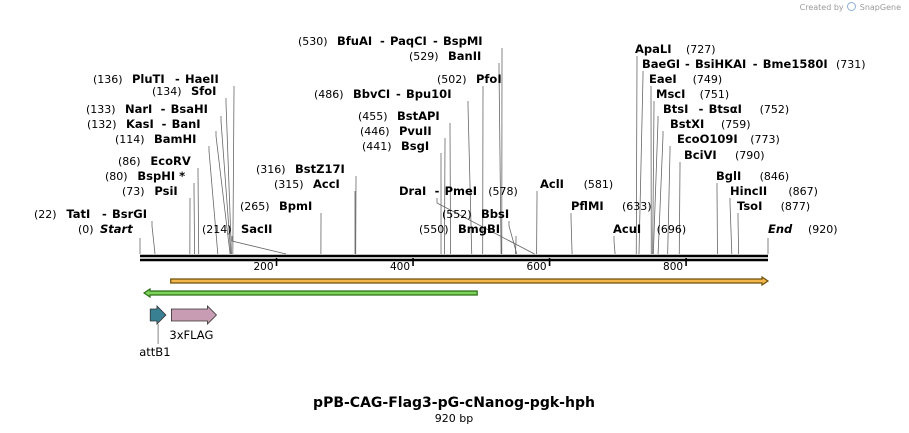  What do you see at coordinates (300, 169) in the screenshot?
I see `site-bstz17i: (316) BstZ17I` at bounding box center [300, 169].